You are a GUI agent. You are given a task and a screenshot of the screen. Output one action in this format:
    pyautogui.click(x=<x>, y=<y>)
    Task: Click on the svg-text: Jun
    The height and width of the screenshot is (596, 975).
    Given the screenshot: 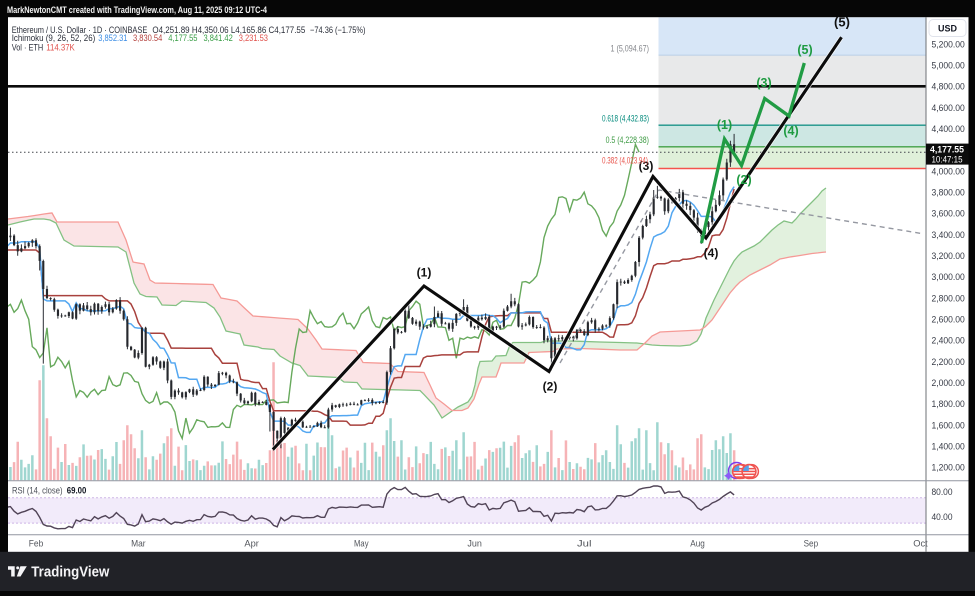 What is the action you would take?
    pyautogui.click(x=474, y=543)
    